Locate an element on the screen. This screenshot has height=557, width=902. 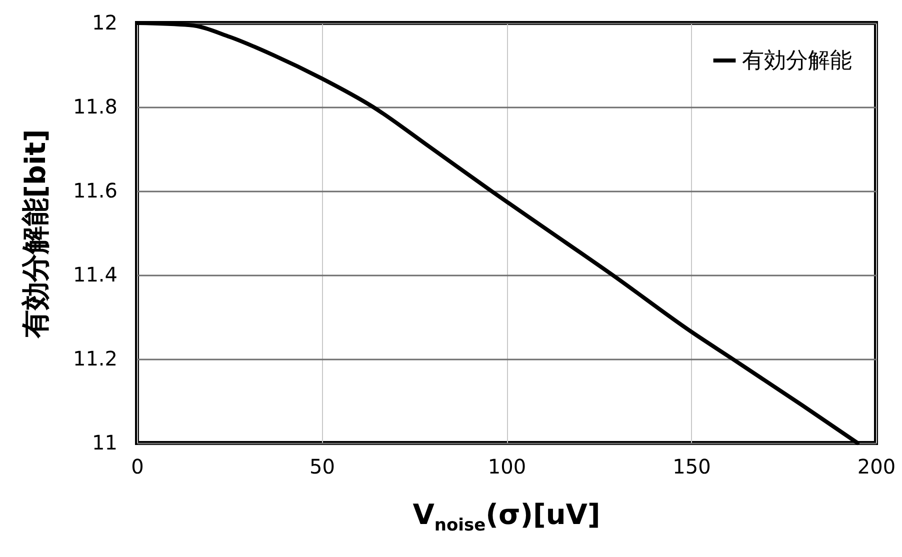
x-tick-label: 150 is located at coordinates (691, 466).